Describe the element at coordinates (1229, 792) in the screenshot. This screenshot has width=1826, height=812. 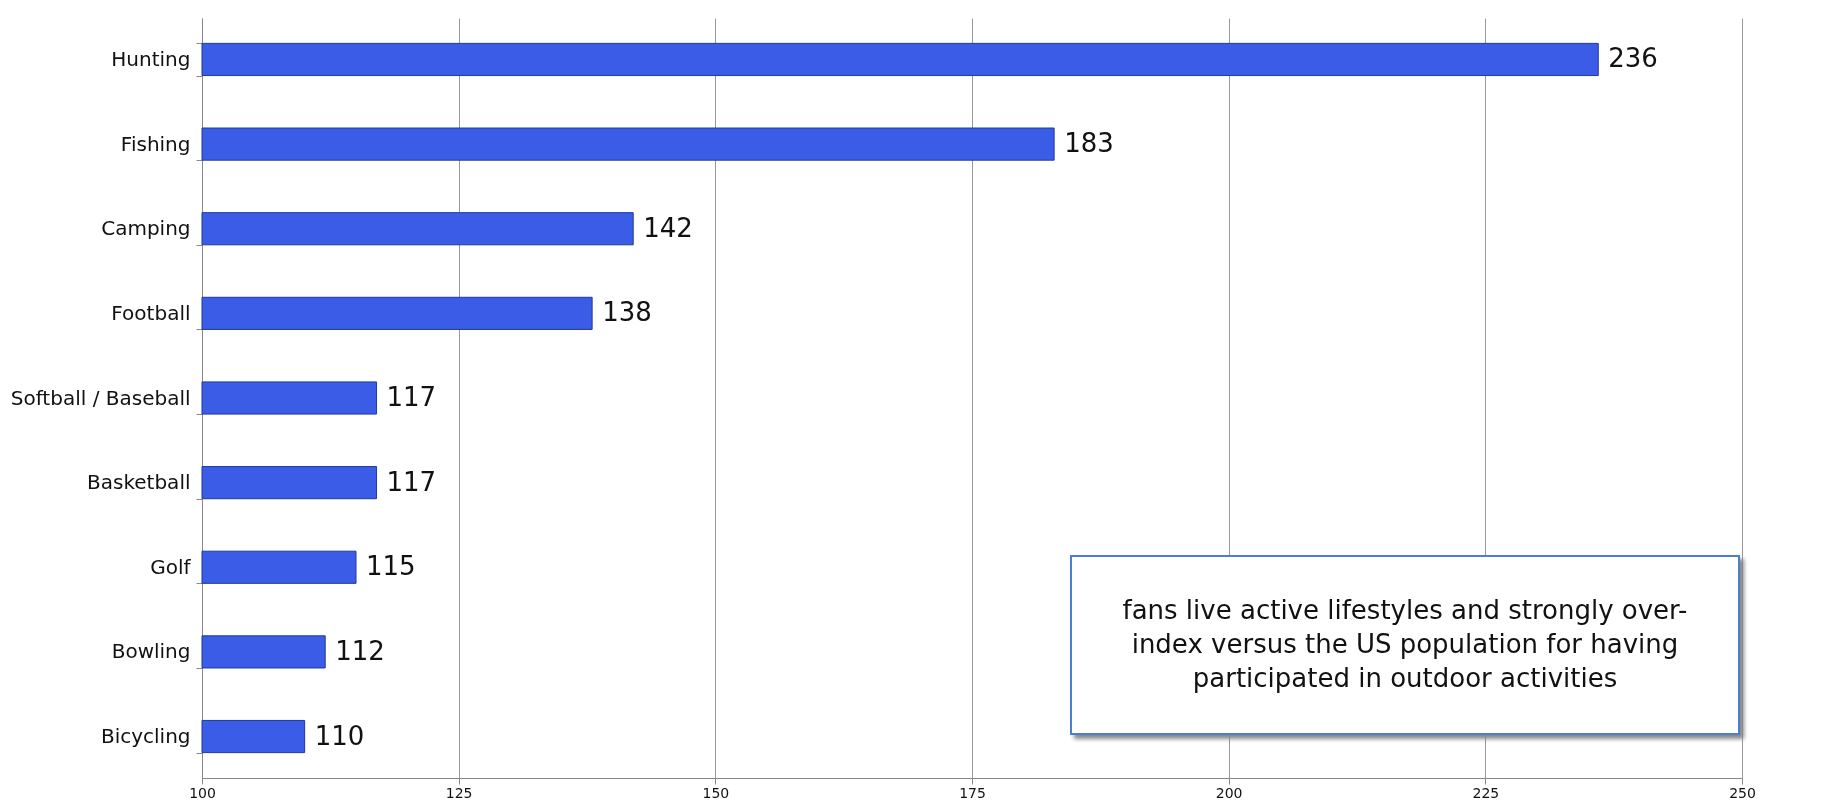
I see `x-tick-label: 200` at that location.